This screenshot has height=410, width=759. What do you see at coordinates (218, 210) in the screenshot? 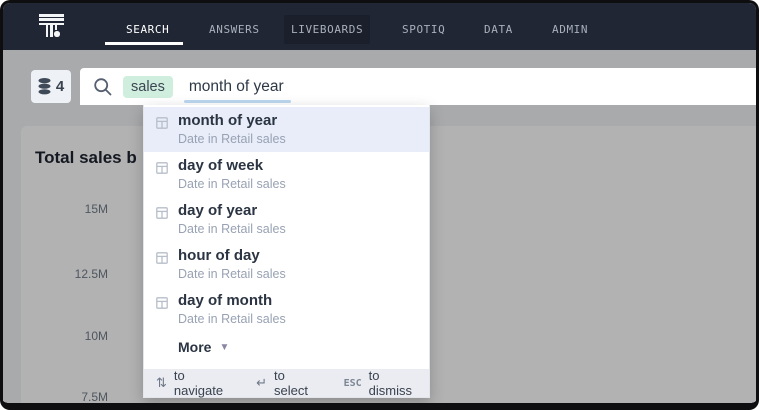
I see `suggestion-title: day of year` at bounding box center [218, 210].